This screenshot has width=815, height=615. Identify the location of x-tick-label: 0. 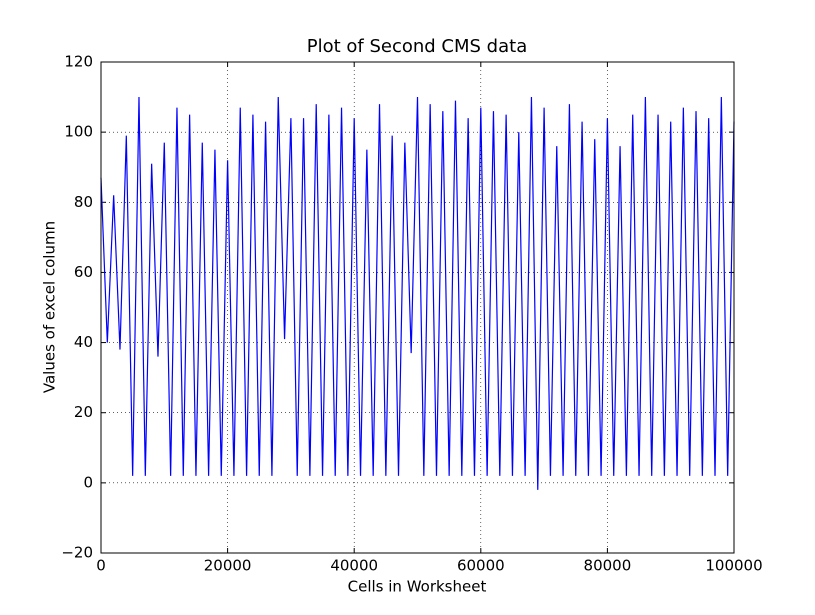
(101, 566).